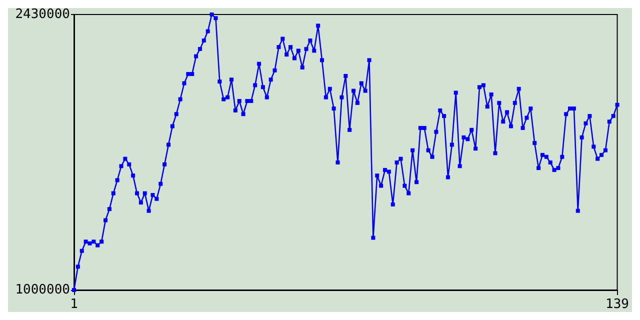 This screenshot has width=640, height=320. Describe the element at coordinates (617, 304) in the screenshot. I see `x-tick-label: 139` at that location.